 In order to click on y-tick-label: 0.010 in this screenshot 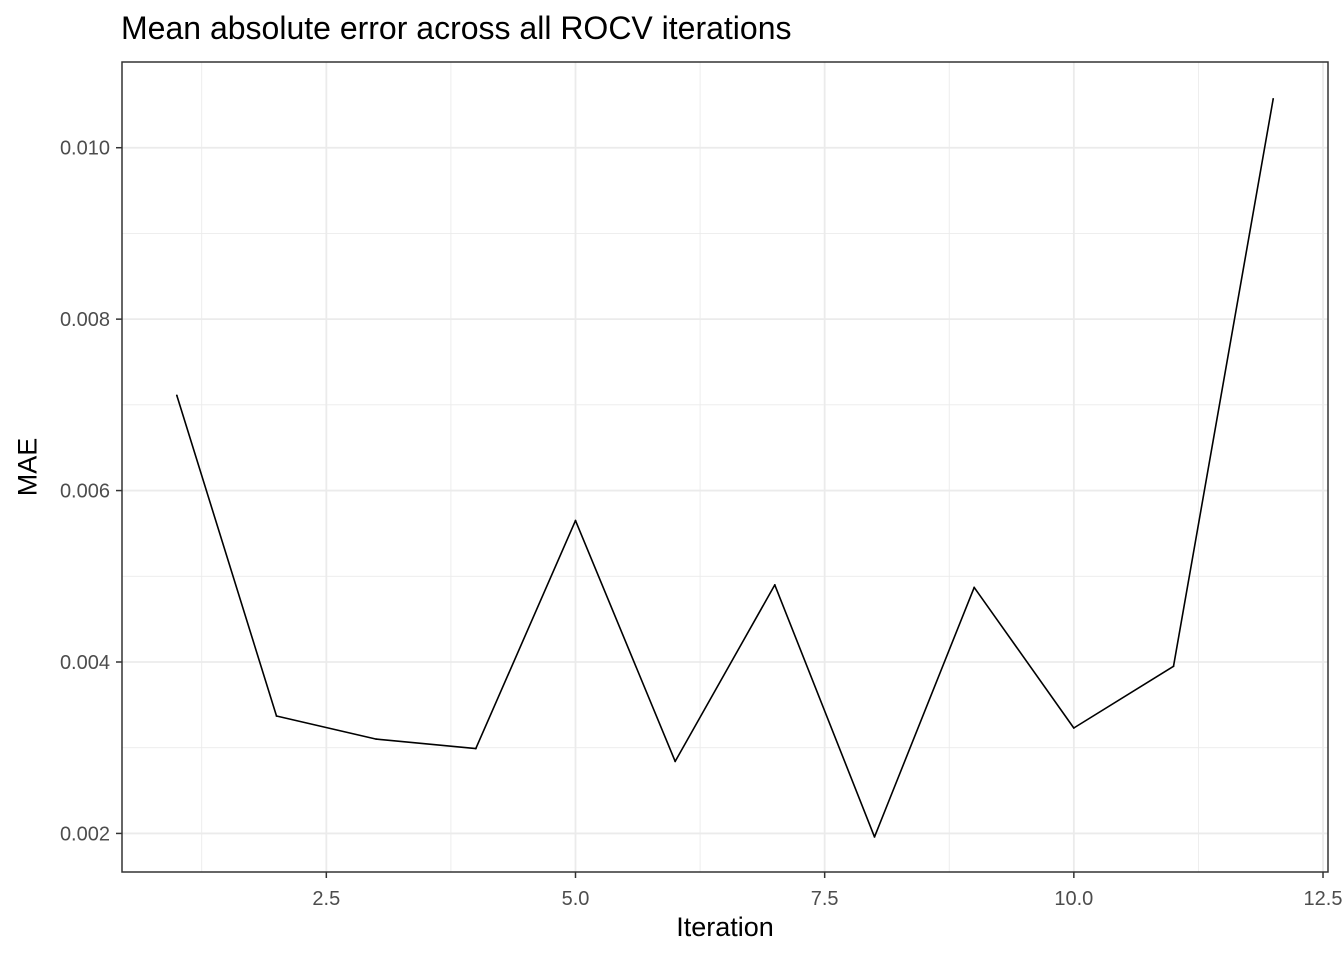, I will do `click(85, 149)`.